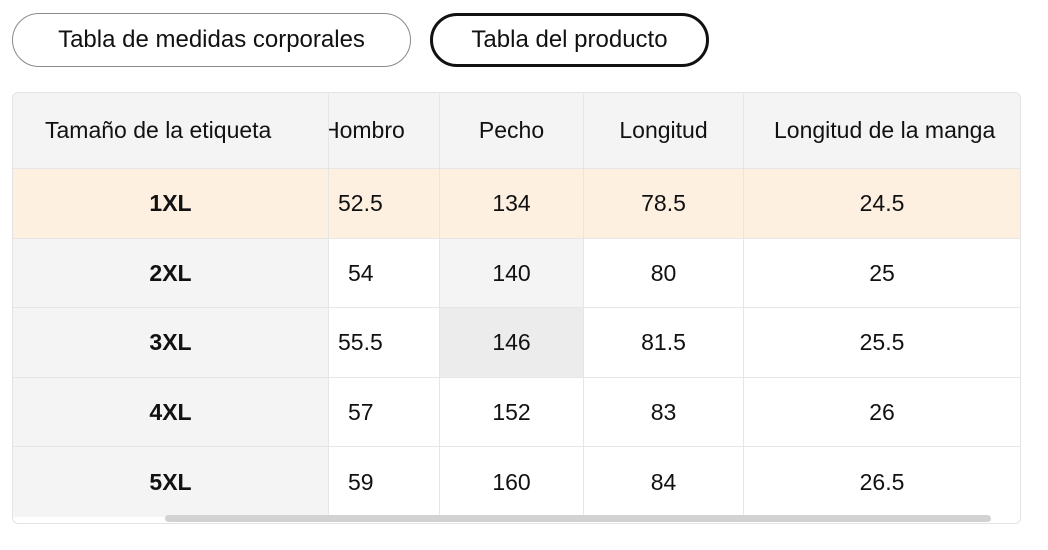 The width and height of the screenshot is (1048, 550). Describe the element at coordinates (664, 130) in the screenshot. I see `column-header-length: Longitud` at that location.